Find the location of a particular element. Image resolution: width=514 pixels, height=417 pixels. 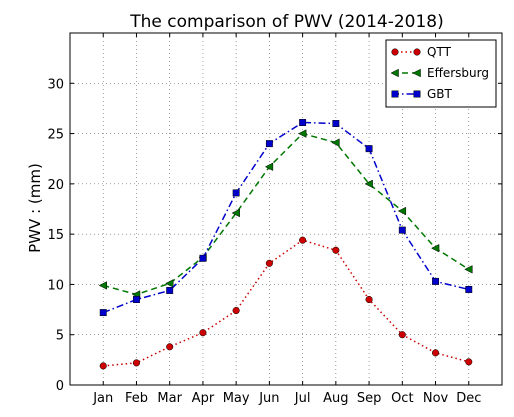

y-tick-label: 15 is located at coordinates (55, 235).